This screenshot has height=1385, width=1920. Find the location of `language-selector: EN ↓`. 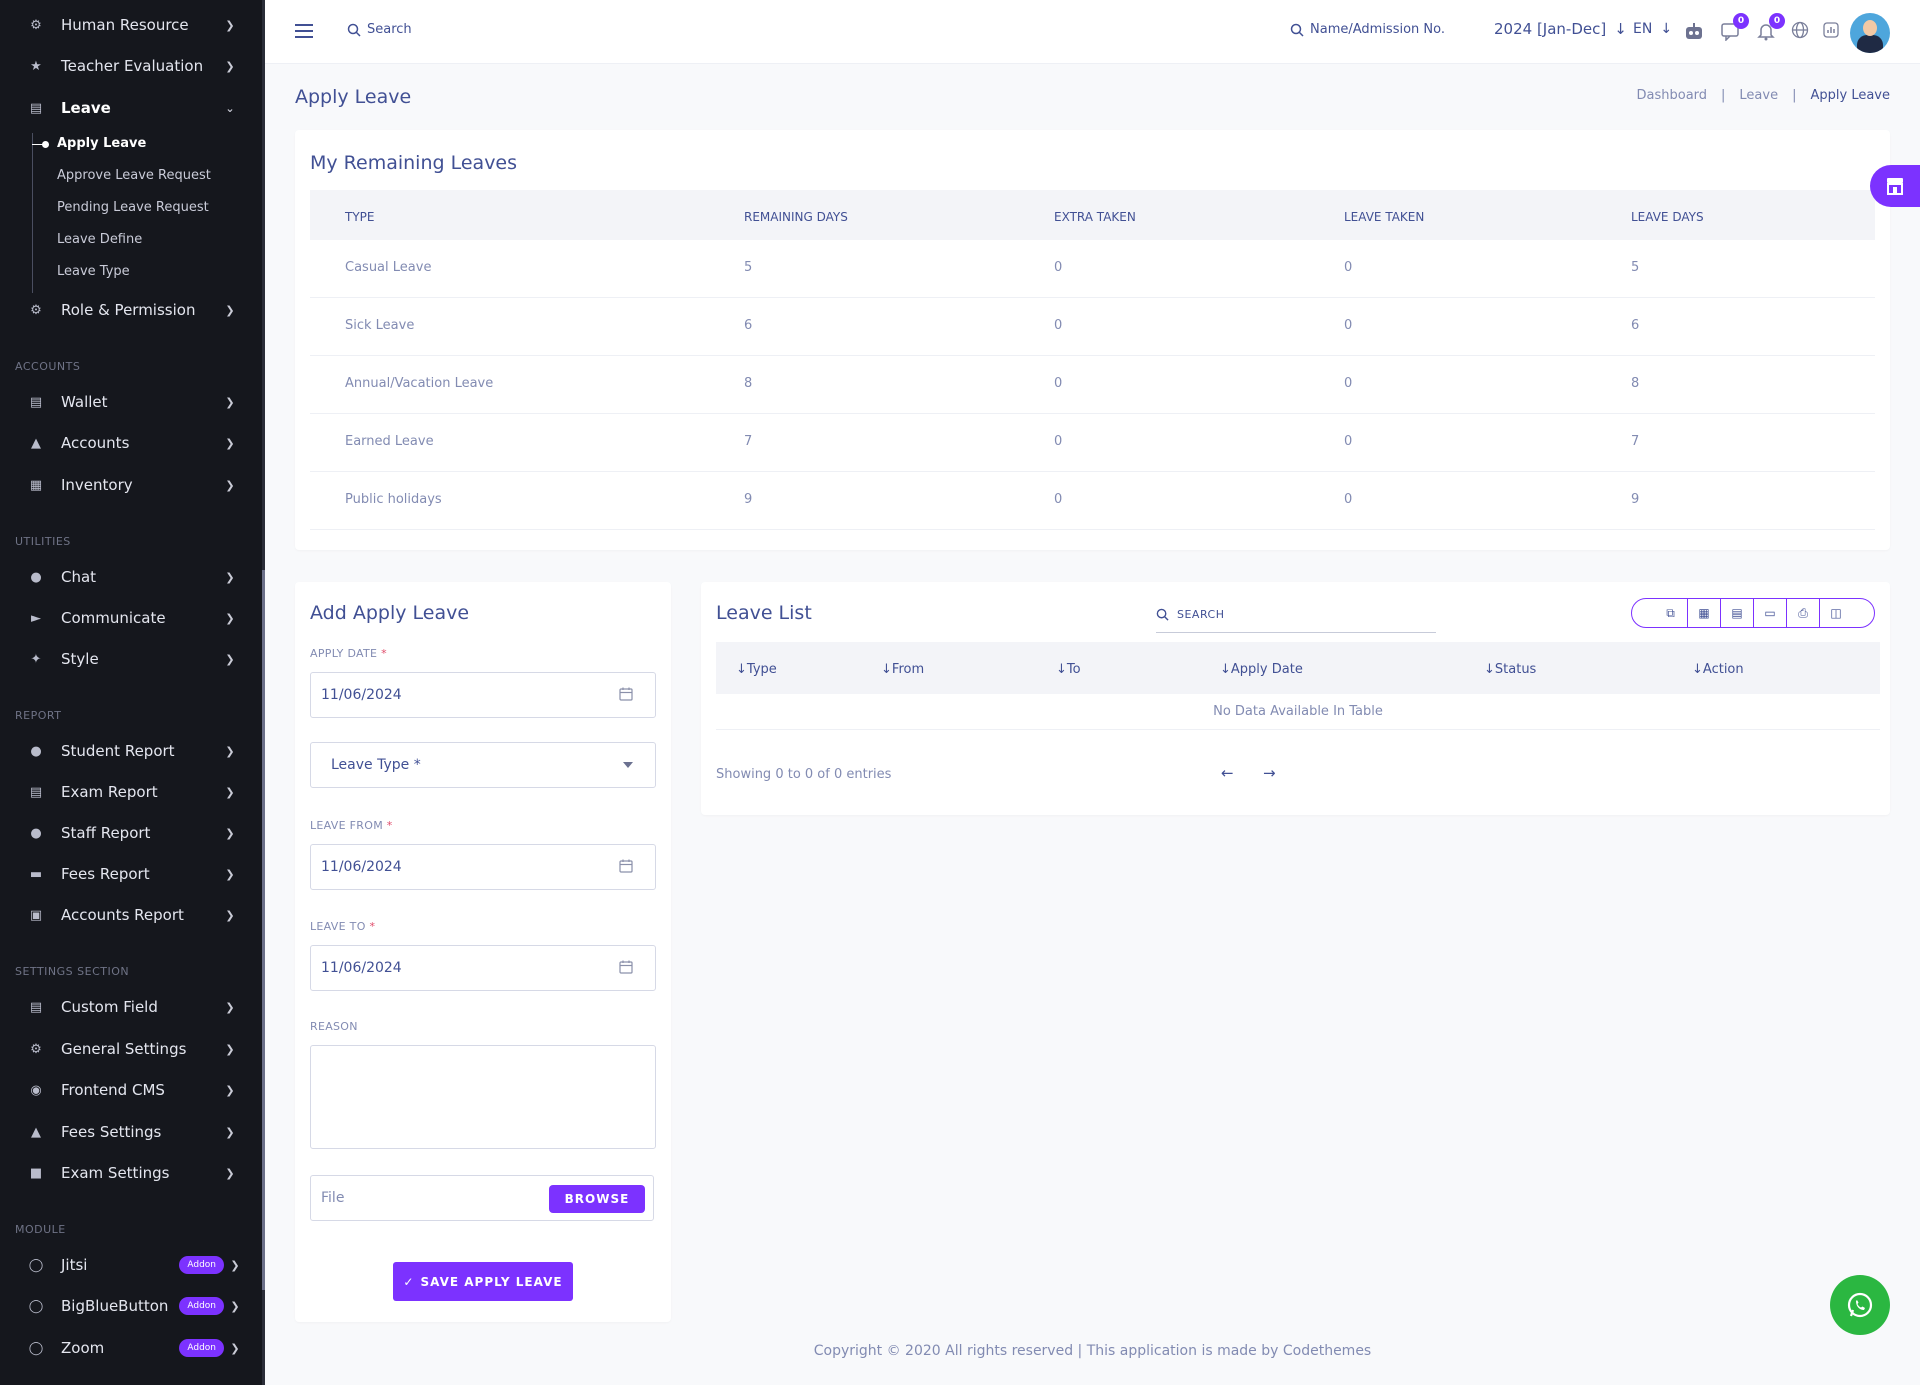

language-selector: EN ↓ is located at coordinates (1652, 29).